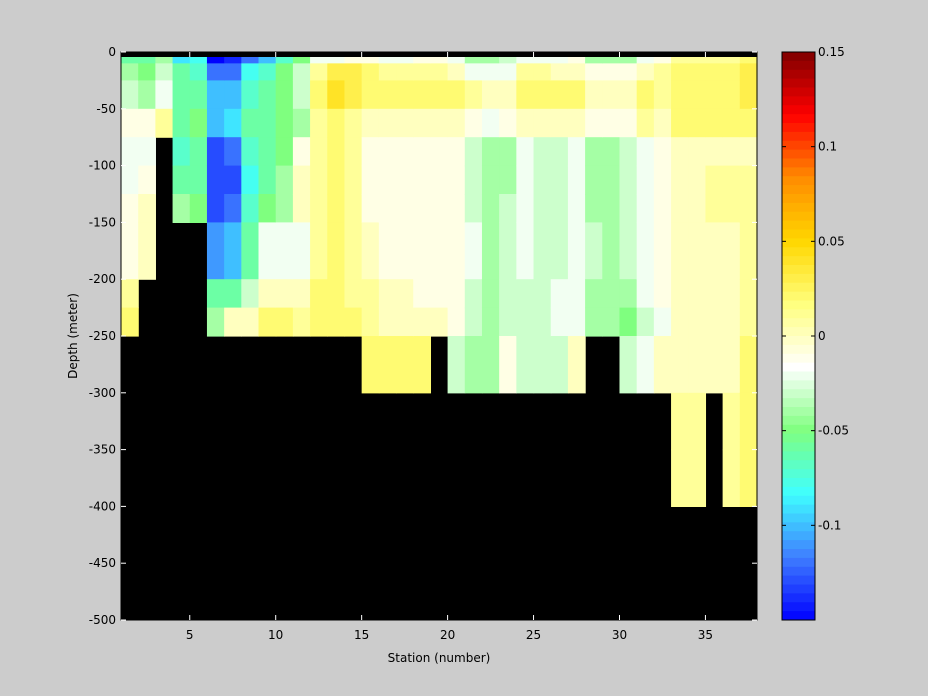 The width and height of the screenshot is (928, 696). What do you see at coordinates (831, 241) in the screenshot?
I see `colorbar-tick-label: 0.05` at bounding box center [831, 241].